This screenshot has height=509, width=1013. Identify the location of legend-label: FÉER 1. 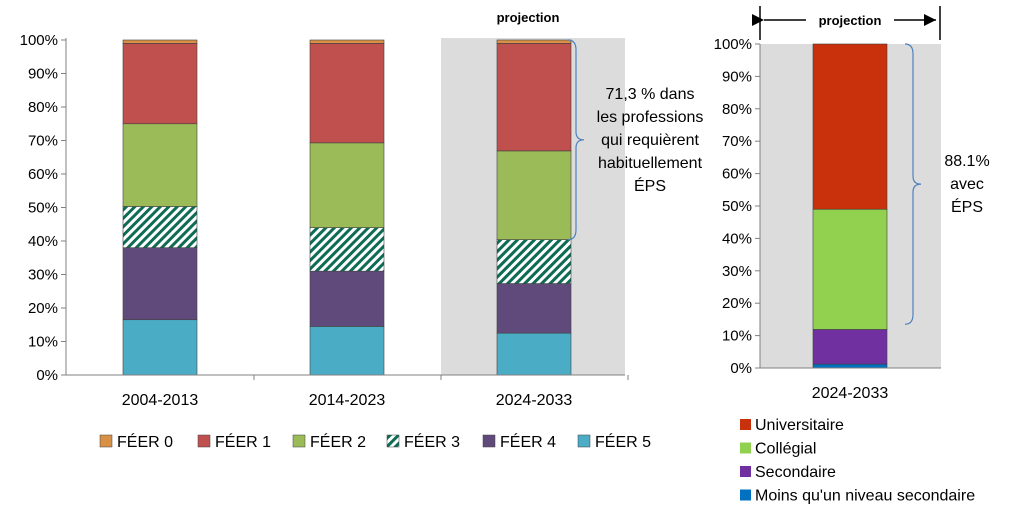
(243, 441).